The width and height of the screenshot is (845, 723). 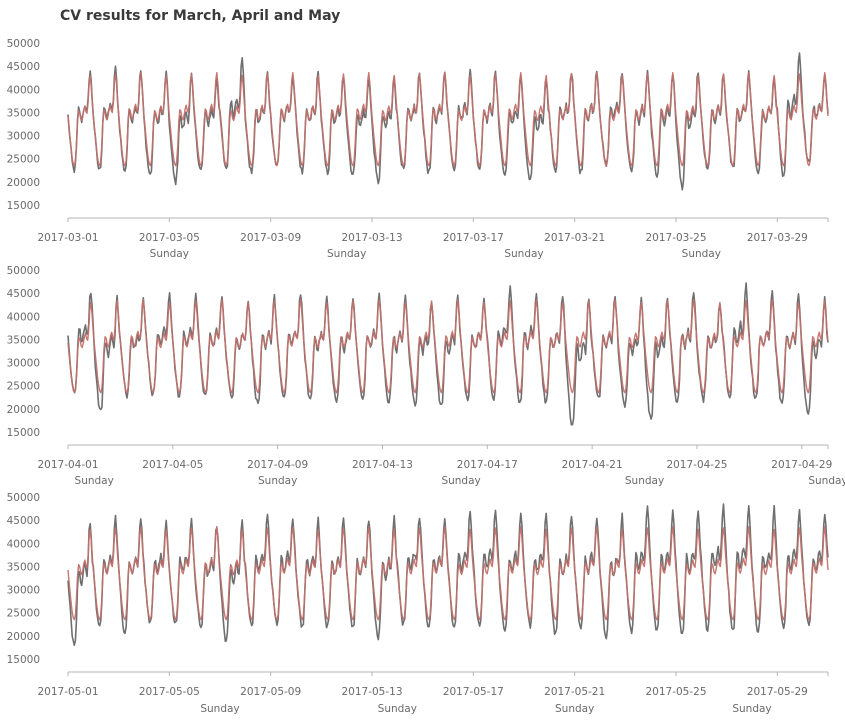 What do you see at coordinates (574, 238) in the screenshot?
I see `x-tick-label: 2017-03-21` at bounding box center [574, 238].